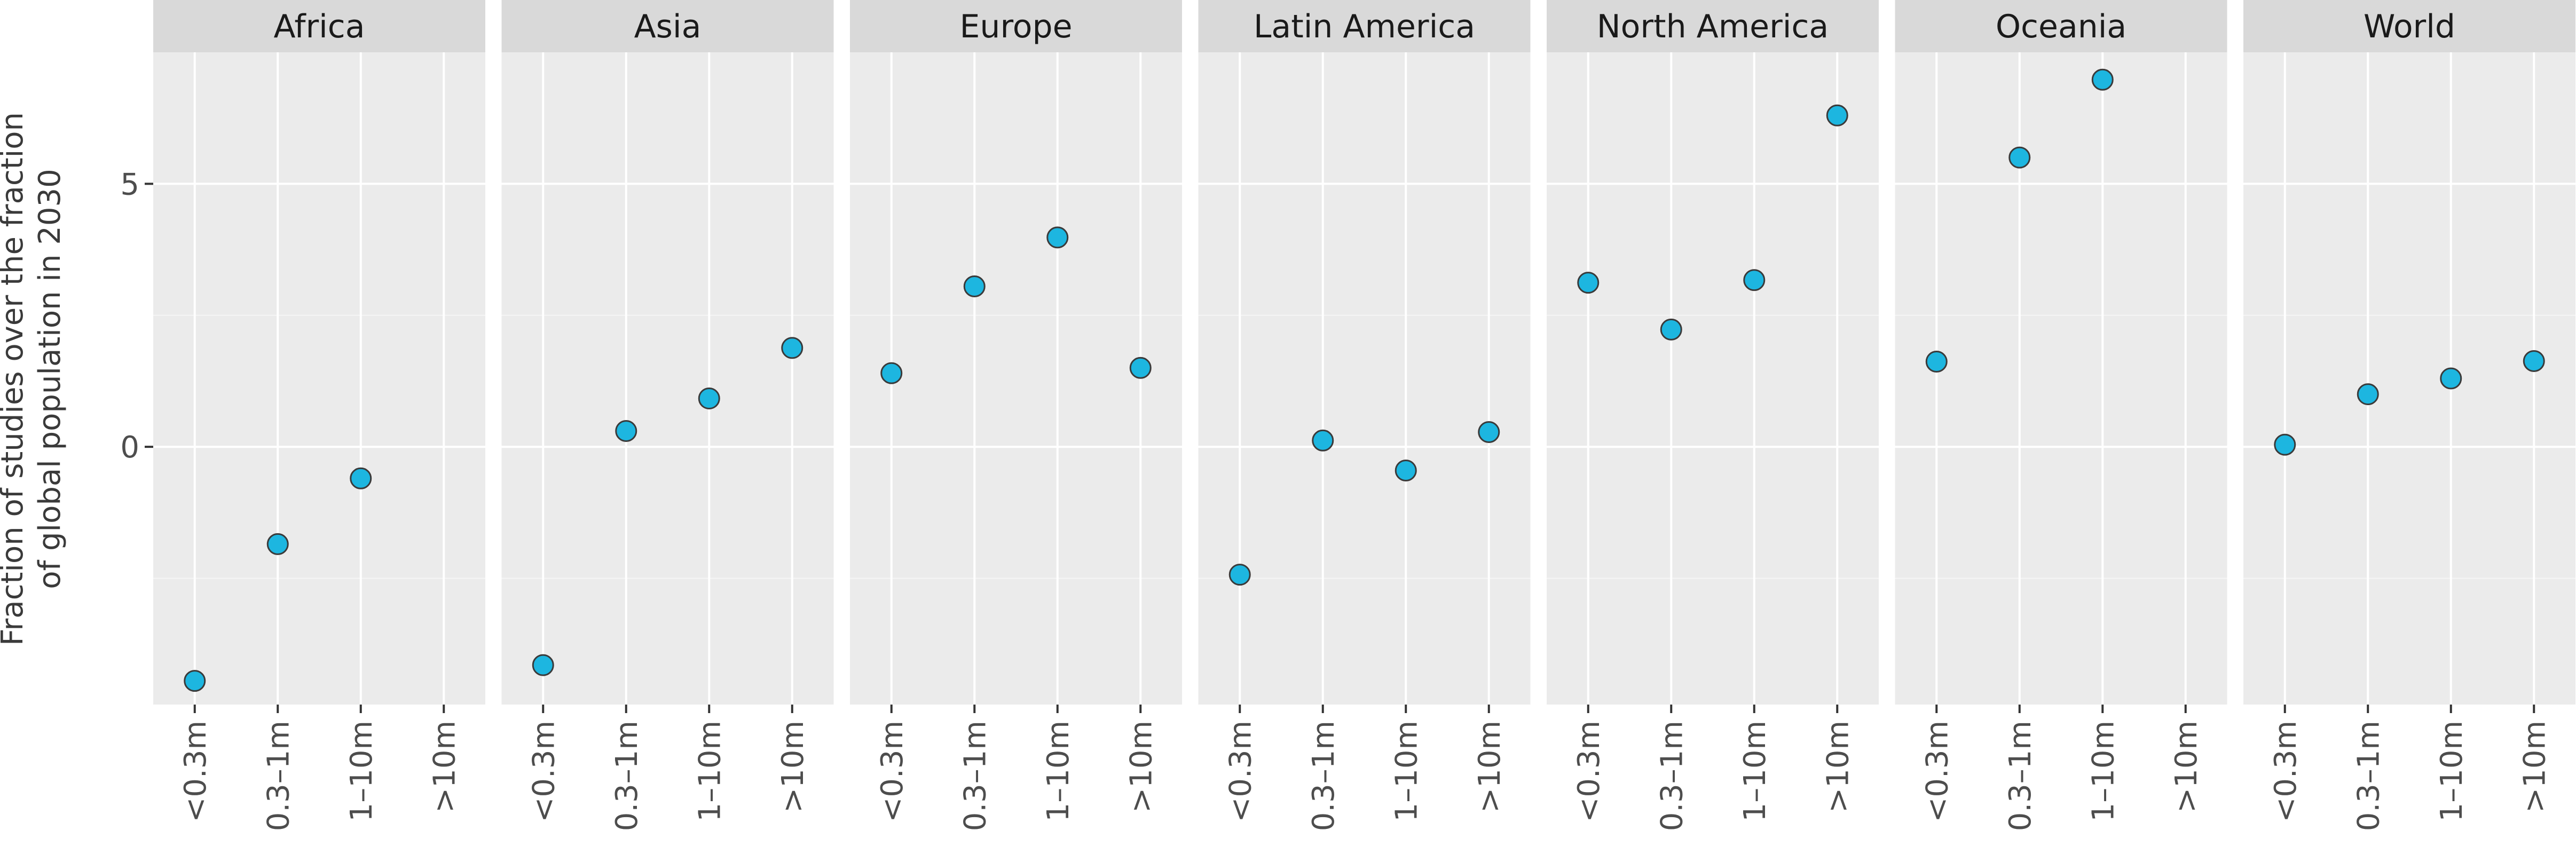 The width and height of the screenshot is (2576, 846). I want to click on panel-title: Latin America, so click(1364, 26).